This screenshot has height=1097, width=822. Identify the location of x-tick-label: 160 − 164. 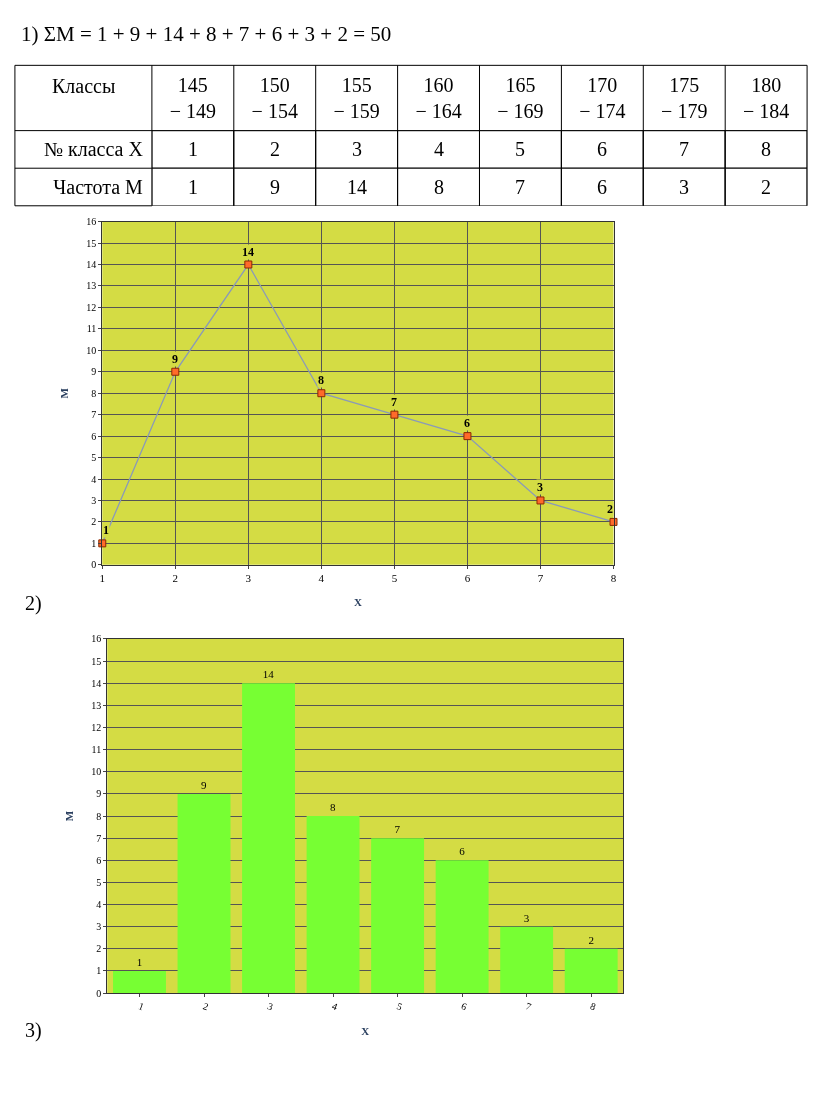
(438, 97).